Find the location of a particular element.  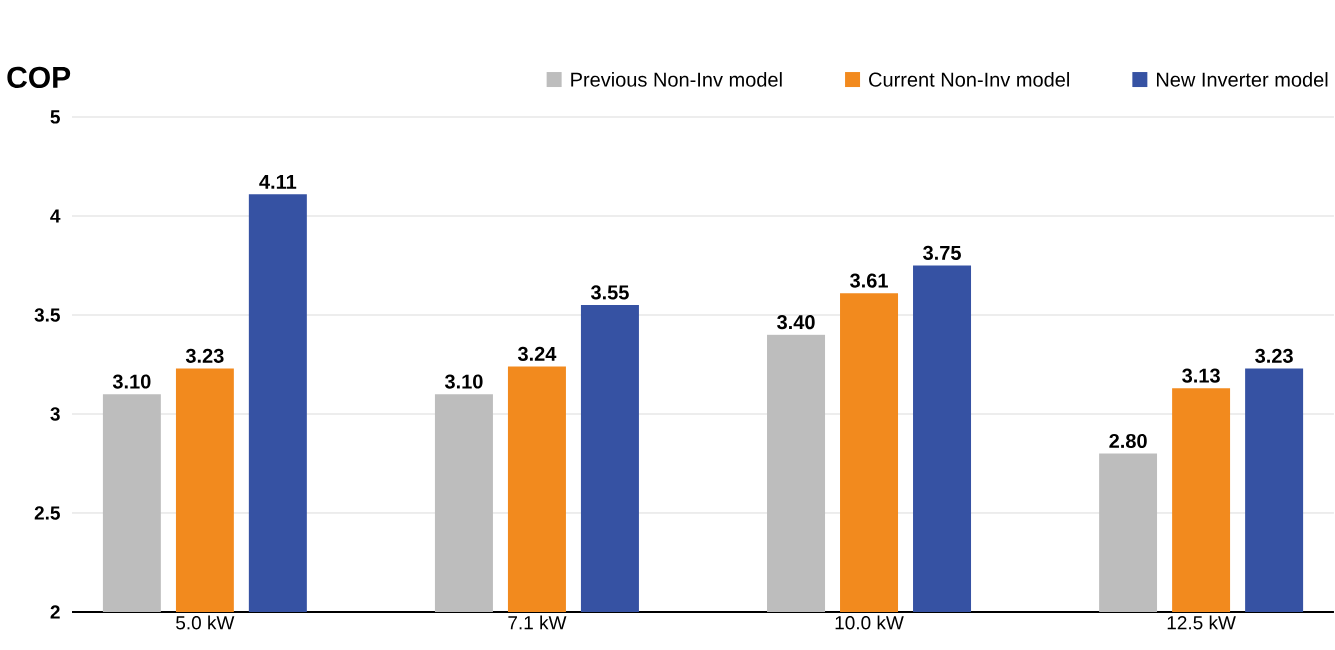

data-label: 3.24 is located at coordinates (537, 353).